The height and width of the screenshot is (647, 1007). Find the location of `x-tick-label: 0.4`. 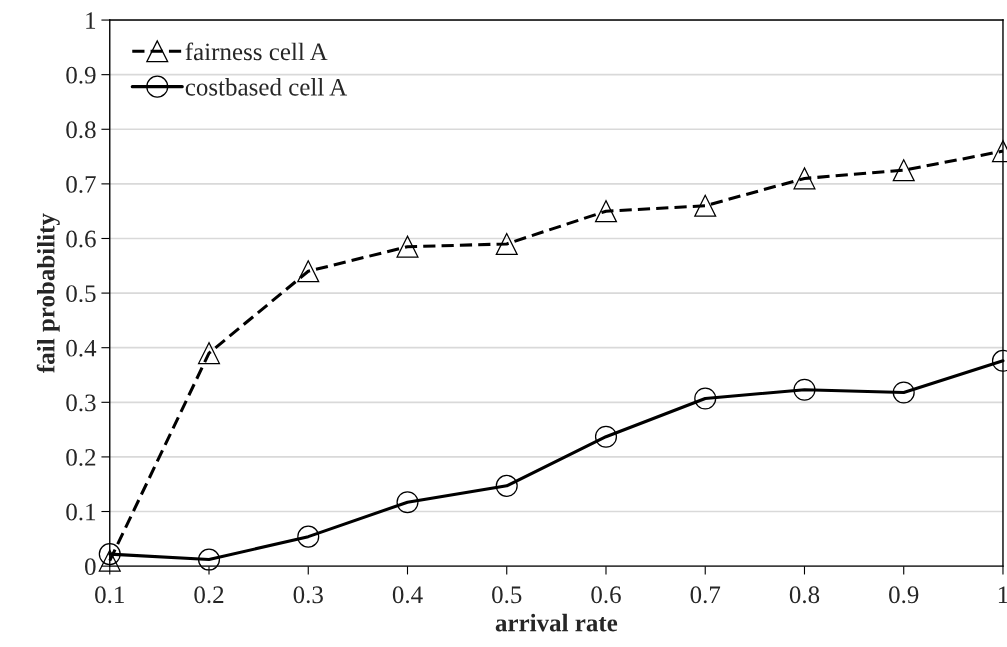

x-tick-label: 0.4 is located at coordinates (407, 595).